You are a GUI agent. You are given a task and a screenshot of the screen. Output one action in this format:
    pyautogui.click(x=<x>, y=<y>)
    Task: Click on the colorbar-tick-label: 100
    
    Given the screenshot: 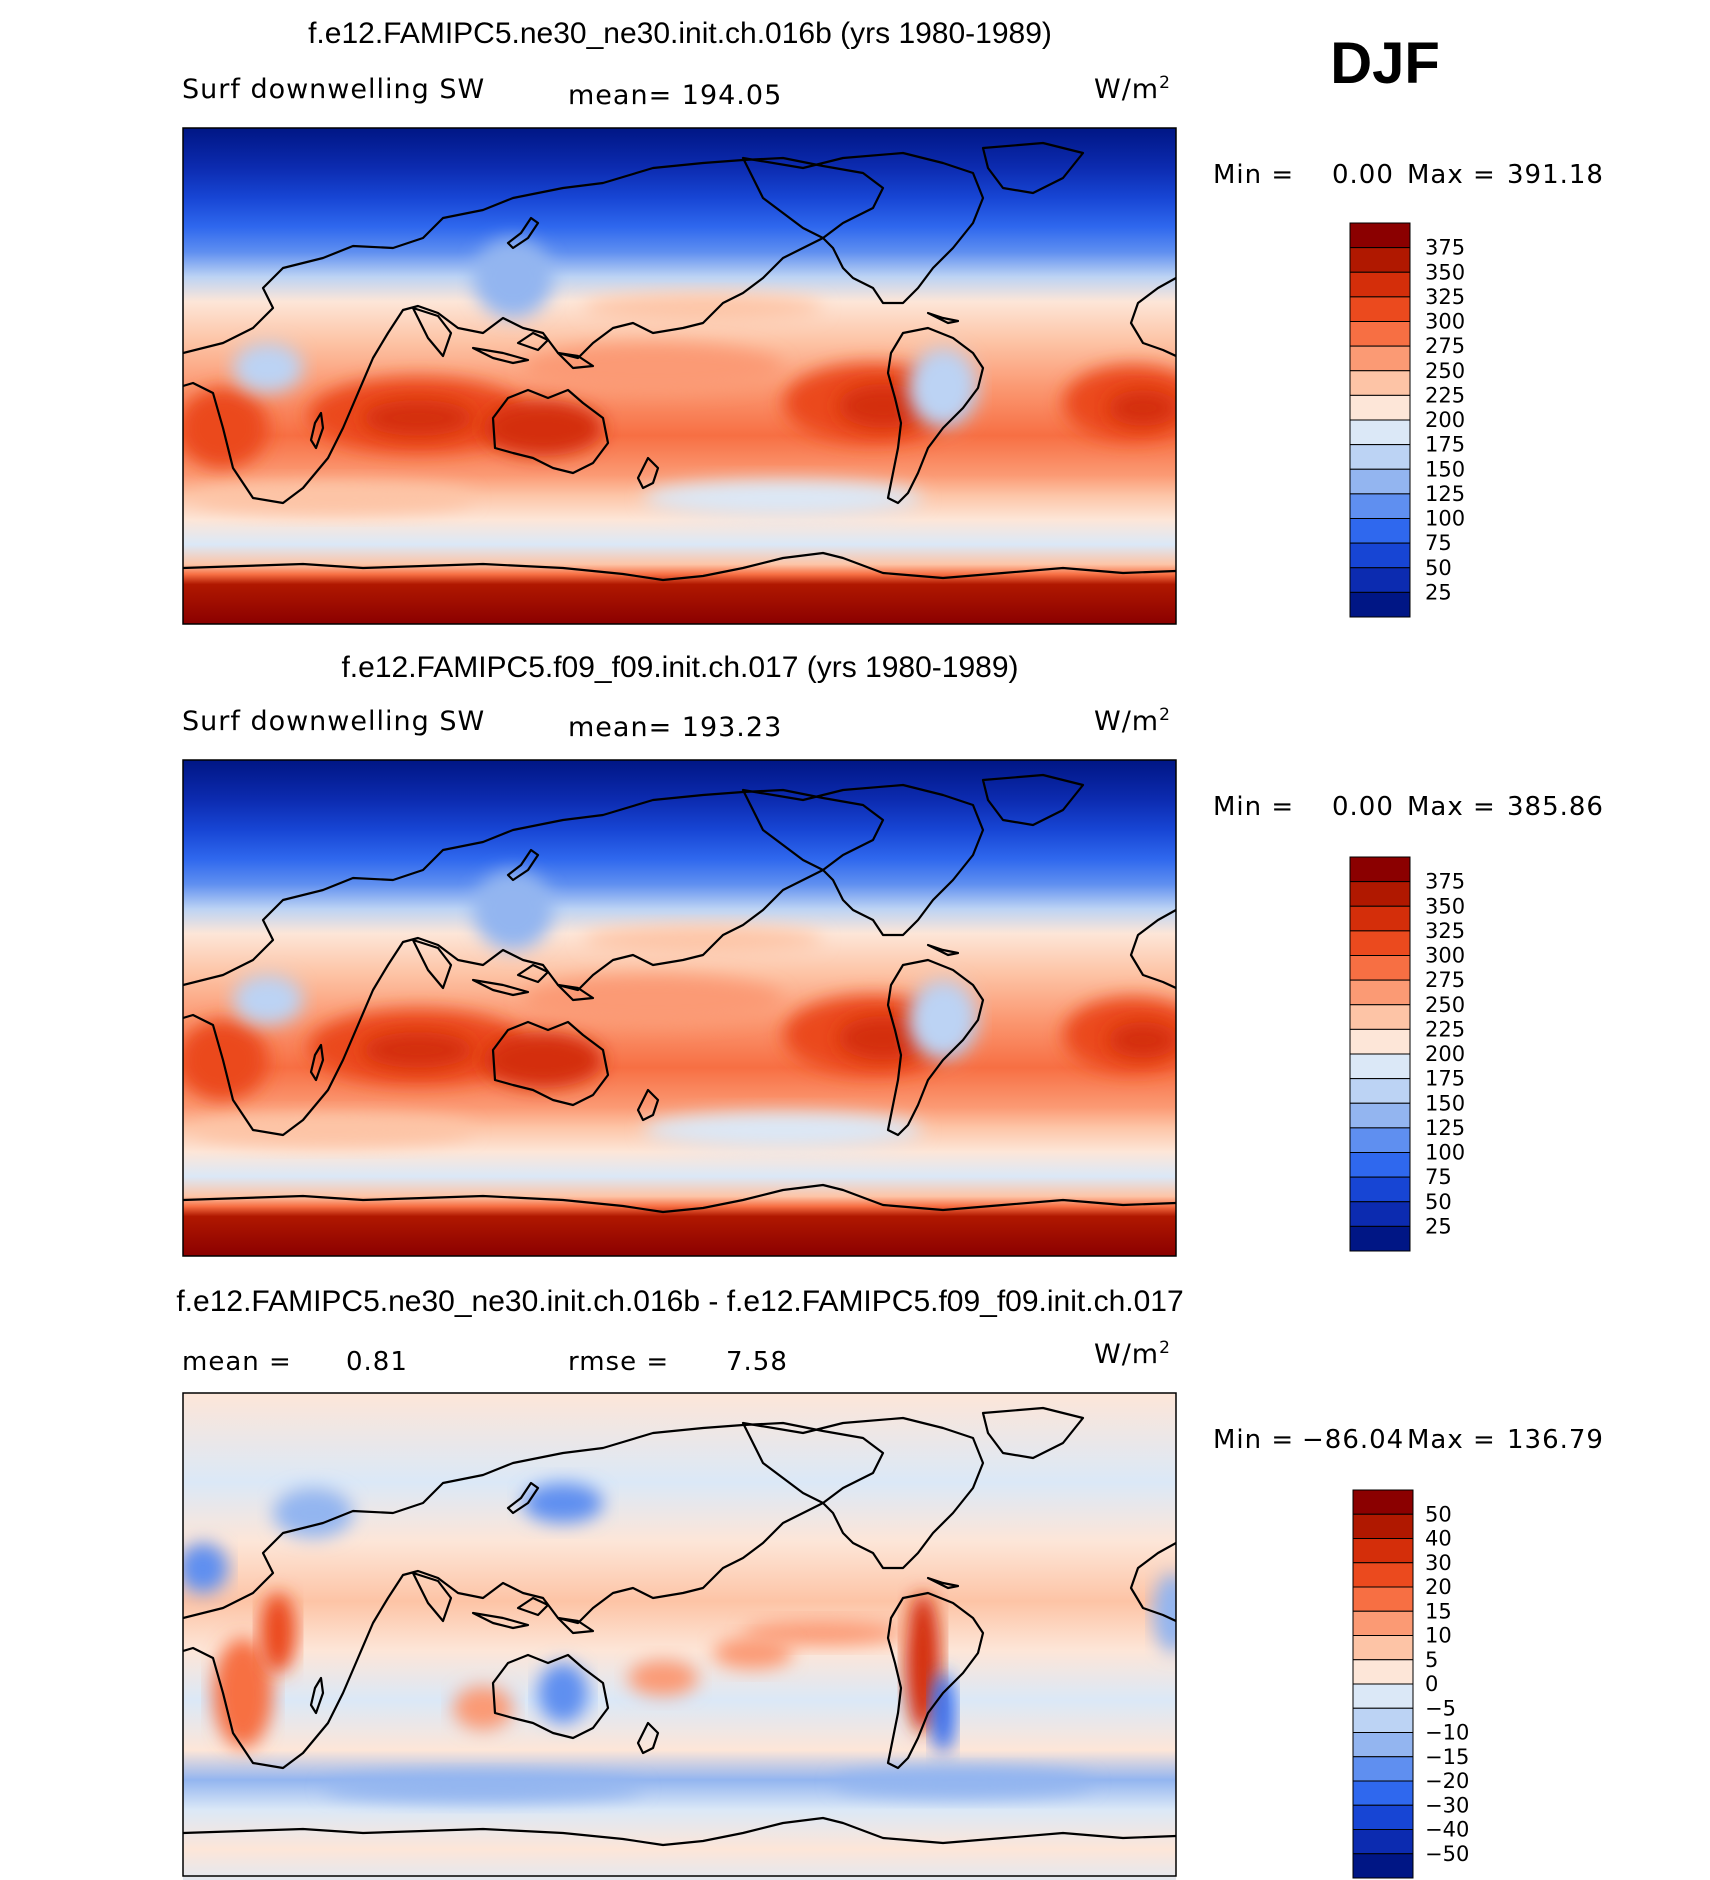 What is the action you would take?
    pyautogui.click(x=1445, y=1153)
    